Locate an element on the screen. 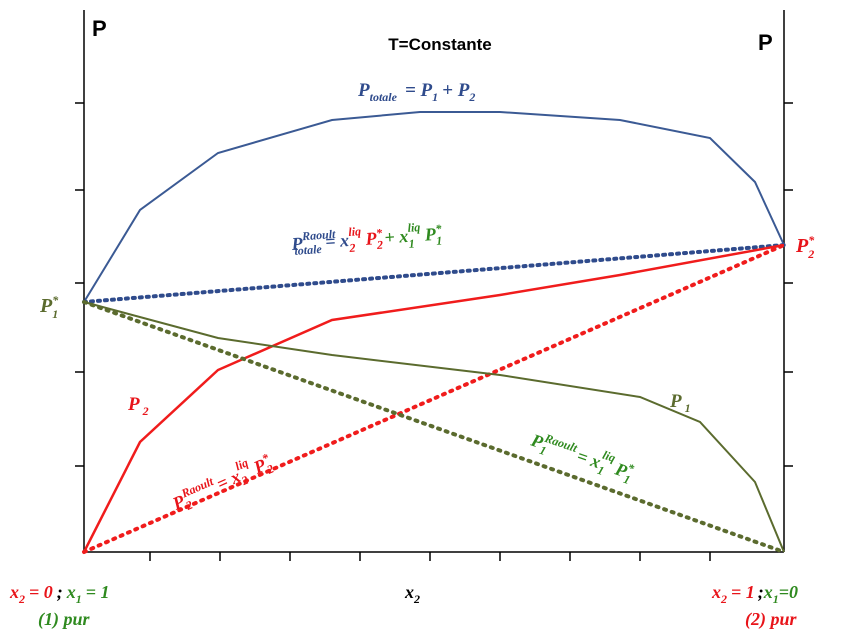 This screenshot has width=860, height=632. p-raoult-totale-label: PRaoulttotale = x2liq P2*+ x1liq P1* is located at coordinates (367, 238).